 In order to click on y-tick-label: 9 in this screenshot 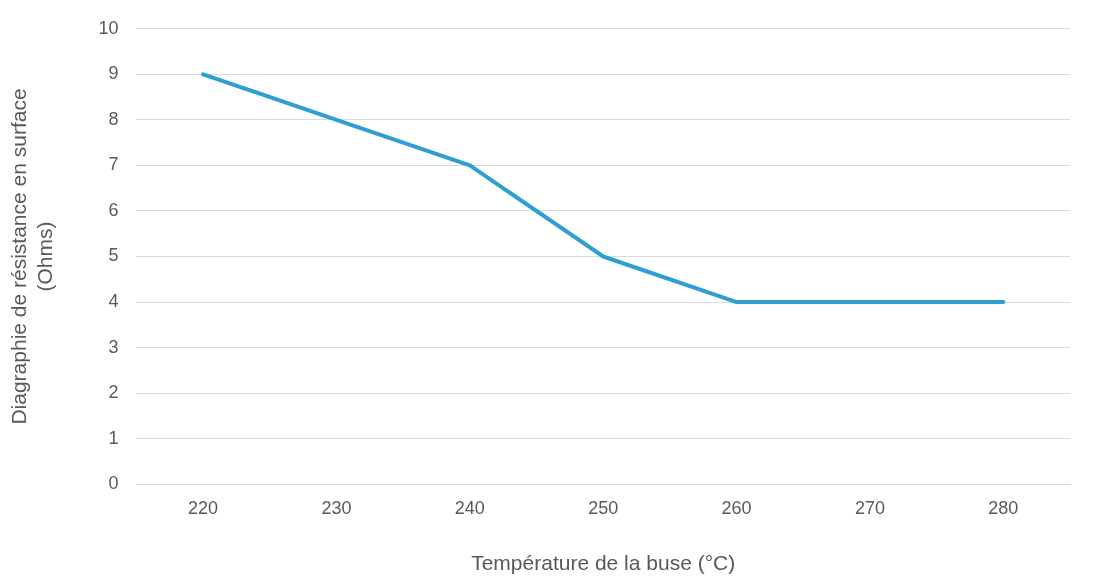, I will do `click(113, 73)`.